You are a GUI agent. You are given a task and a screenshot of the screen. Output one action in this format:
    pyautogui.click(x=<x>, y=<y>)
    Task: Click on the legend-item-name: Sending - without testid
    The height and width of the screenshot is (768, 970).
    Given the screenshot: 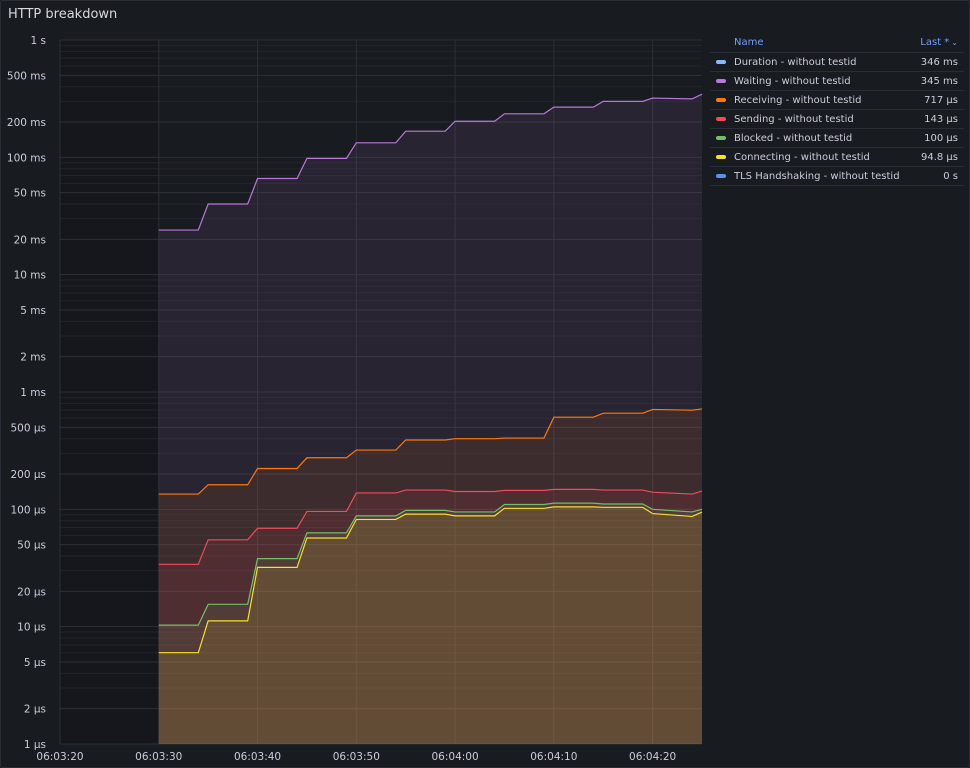 What is the action you would take?
    pyautogui.click(x=794, y=119)
    